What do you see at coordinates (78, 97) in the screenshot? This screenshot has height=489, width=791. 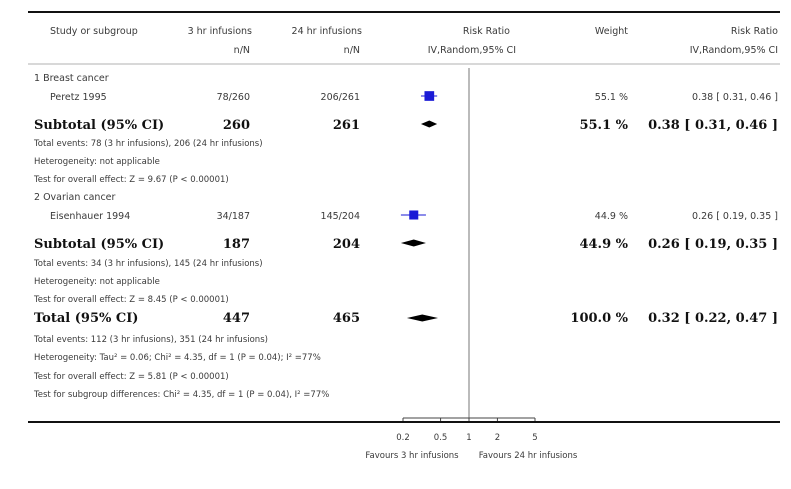 I see `study-name: Peretz 1995` at bounding box center [78, 97].